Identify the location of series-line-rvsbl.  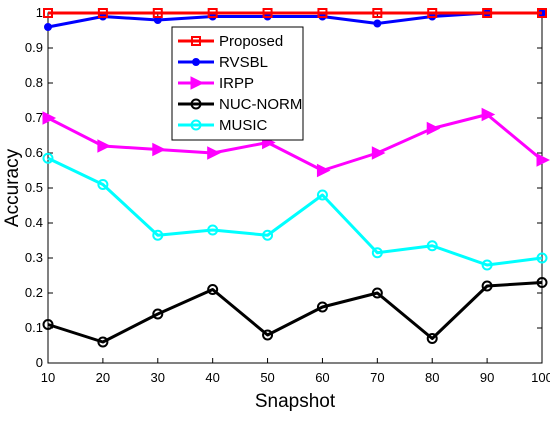
(294, 20).